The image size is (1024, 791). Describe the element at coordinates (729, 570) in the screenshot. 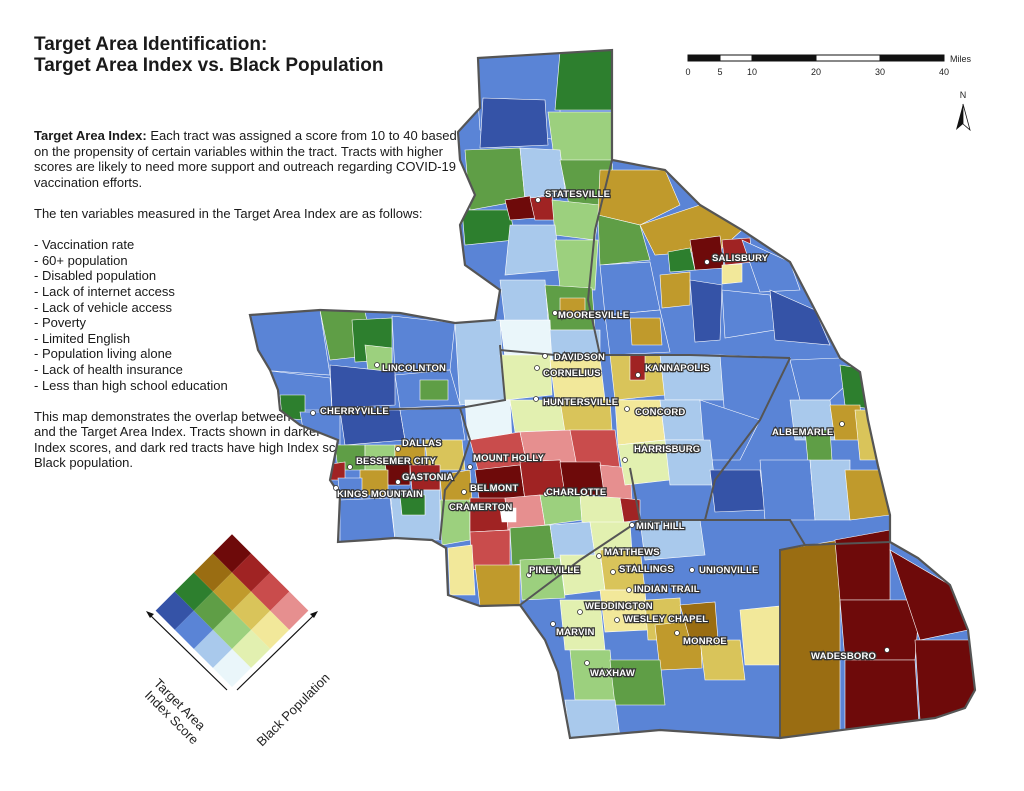

I see `city-label-unionville: UNIONVILLE` at that location.